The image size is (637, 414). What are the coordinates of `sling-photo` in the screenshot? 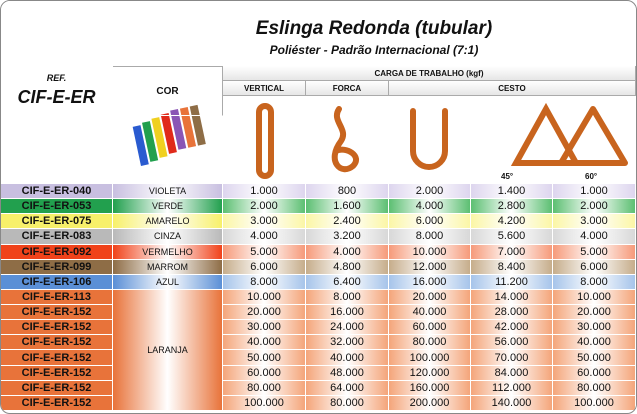 It's located at (169, 135).